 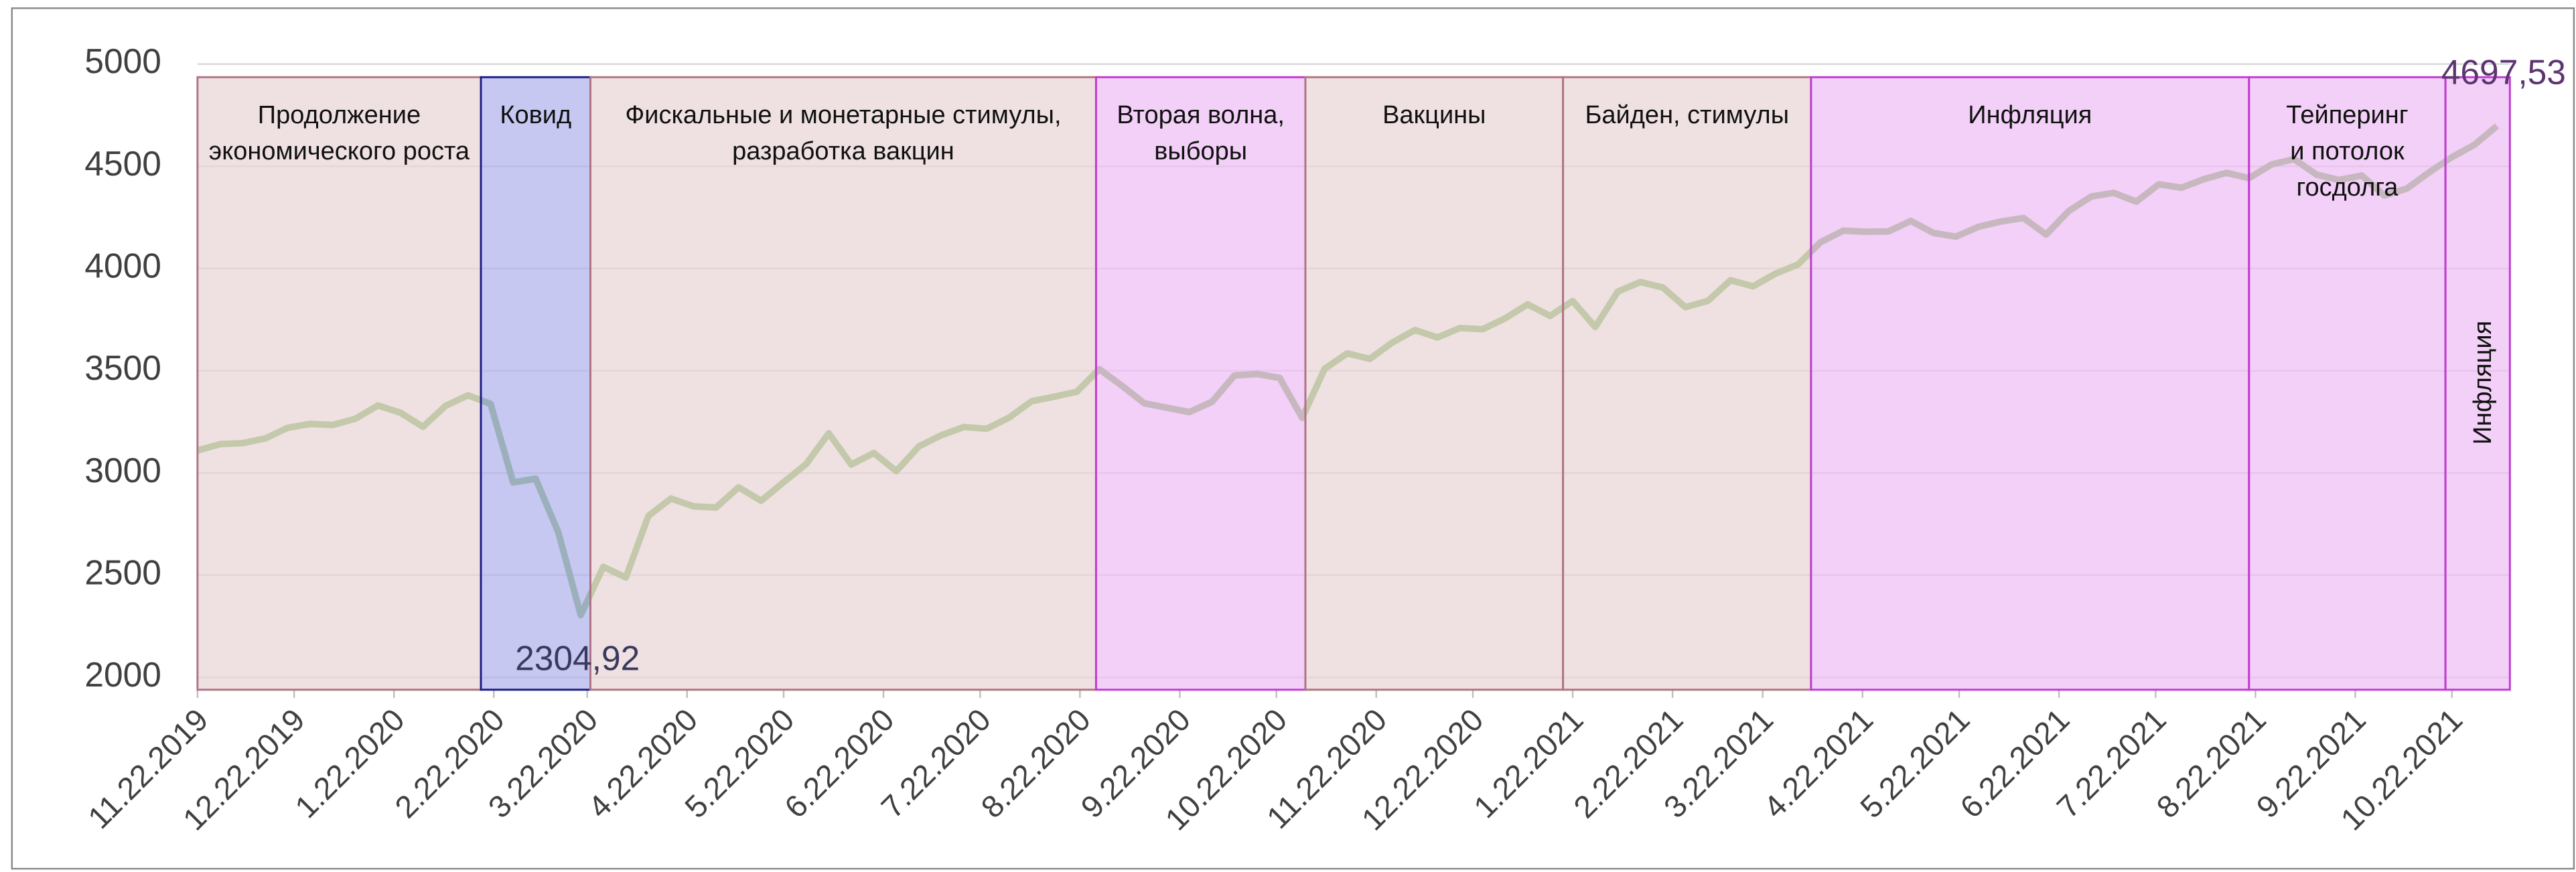 What do you see at coordinates (1687, 115) in the screenshot?
I see `period-label: Байден, стимулы` at bounding box center [1687, 115].